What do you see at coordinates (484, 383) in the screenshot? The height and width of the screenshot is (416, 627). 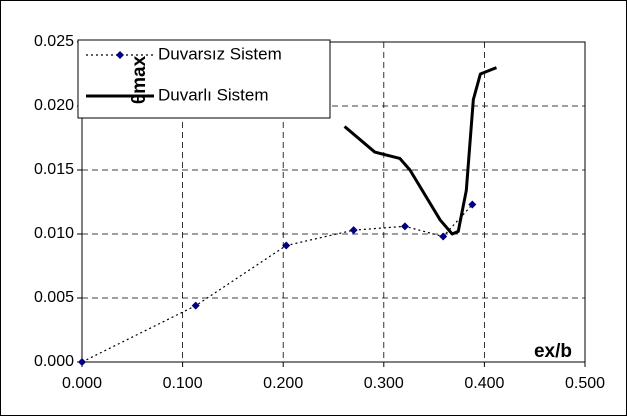 I see `x-tick-label: 0.400` at bounding box center [484, 383].